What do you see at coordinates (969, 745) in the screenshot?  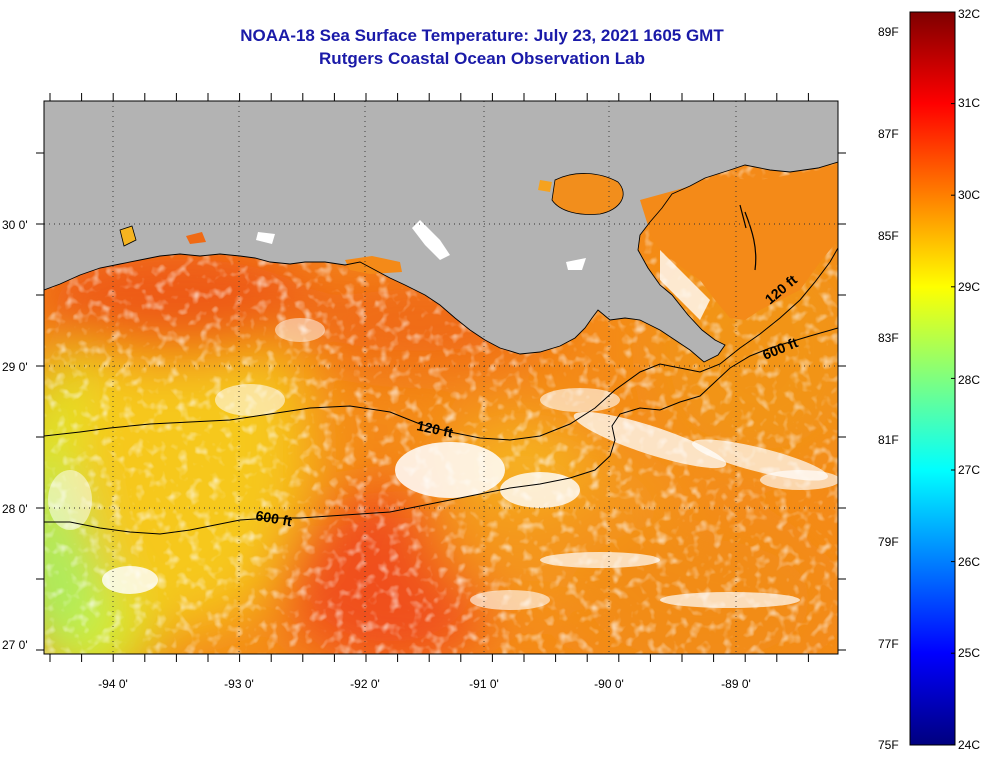 I see `colorbar-c-label: 24C` at bounding box center [969, 745].